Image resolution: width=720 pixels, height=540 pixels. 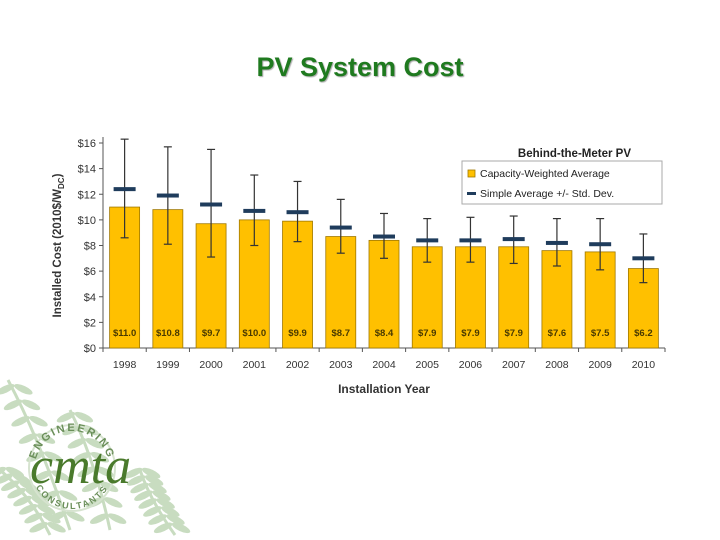 I want to click on x-axis-title: Installation Year, so click(x=384, y=389).